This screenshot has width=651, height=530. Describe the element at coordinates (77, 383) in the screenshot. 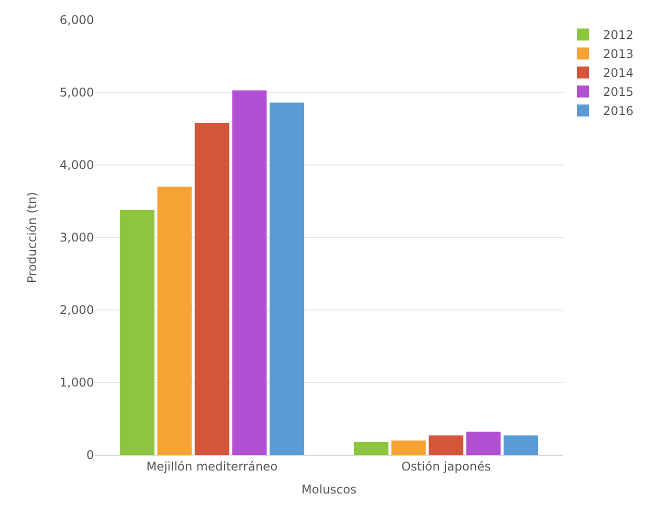

I see `y-tick-label: 1,000` at that location.